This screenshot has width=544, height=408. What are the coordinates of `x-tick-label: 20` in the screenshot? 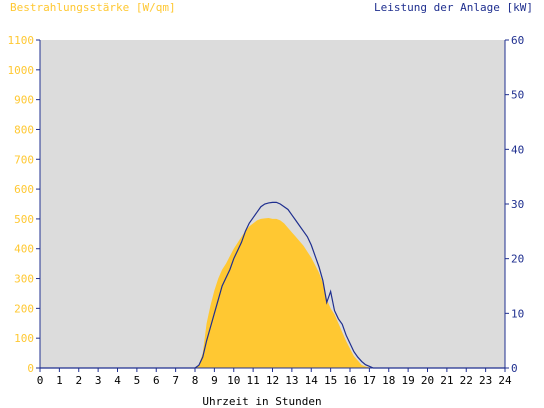 It's located at (427, 380).